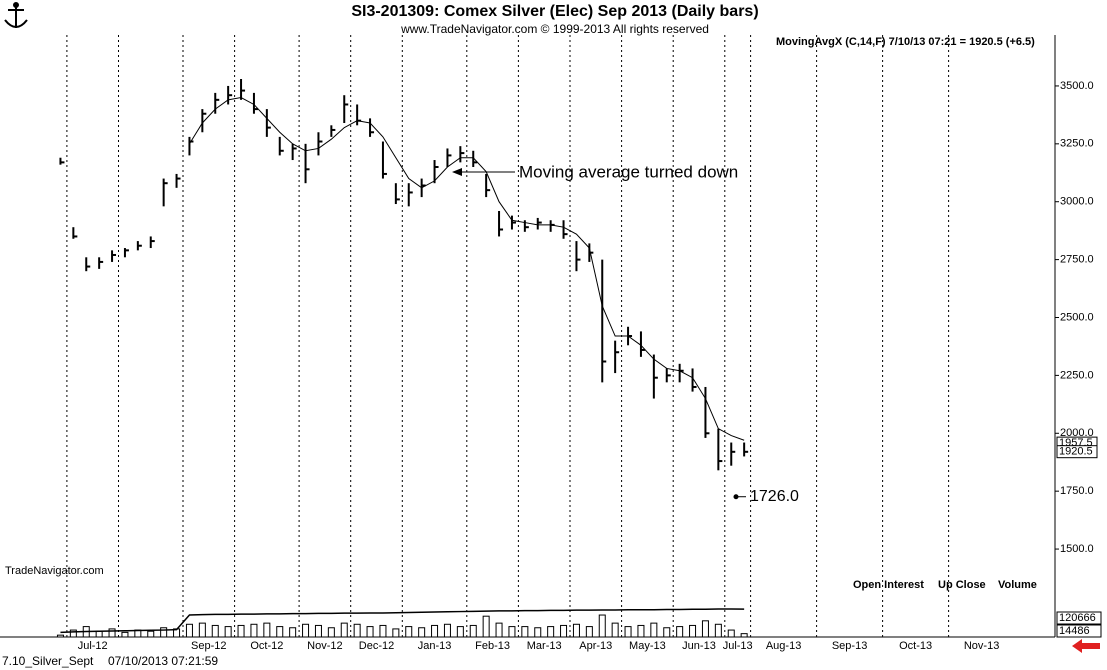 The width and height of the screenshot is (1107, 670). What do you see at coordinates (1077, 144) in the screenshot?
I see `y-tick-label: 3250.0` at bounding box center [1077, 144].